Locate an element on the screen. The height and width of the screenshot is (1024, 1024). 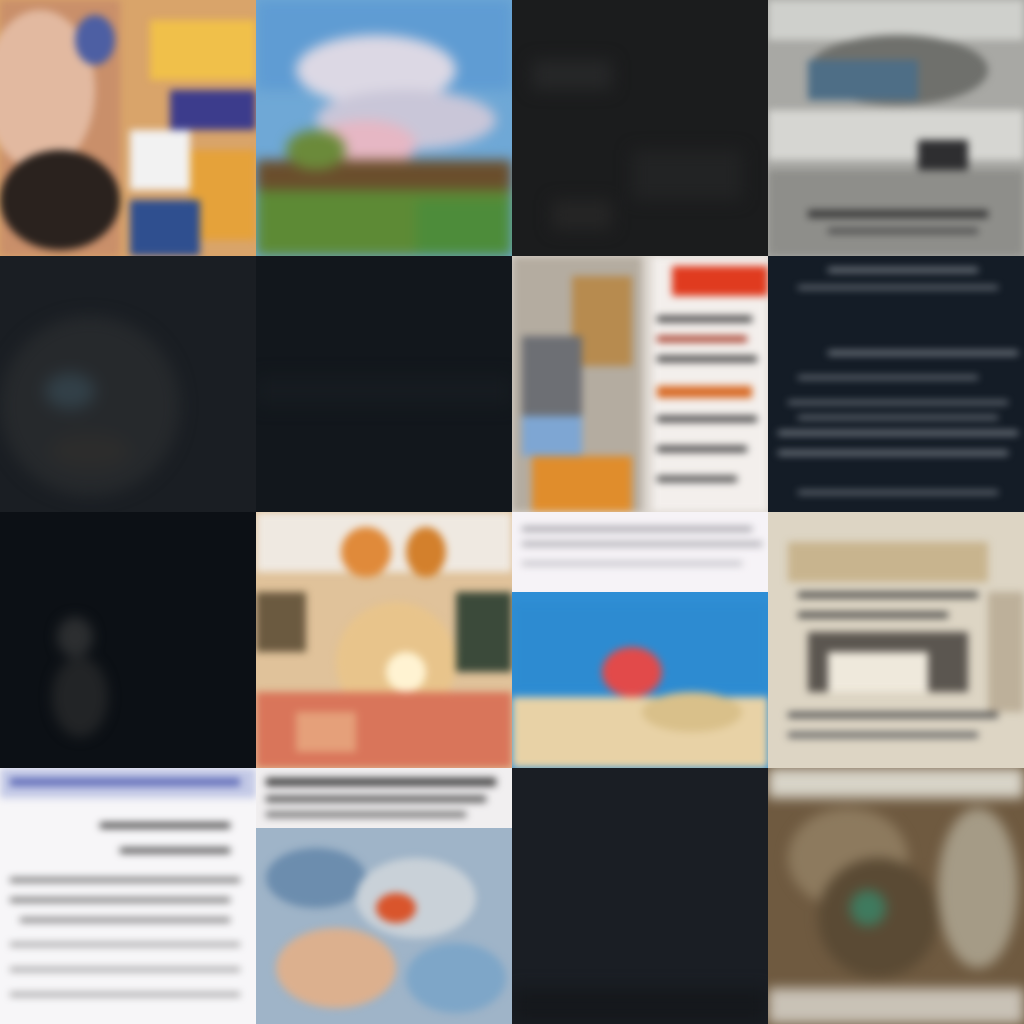
tile-colorful-abstract is located at coordinates (384, 640).